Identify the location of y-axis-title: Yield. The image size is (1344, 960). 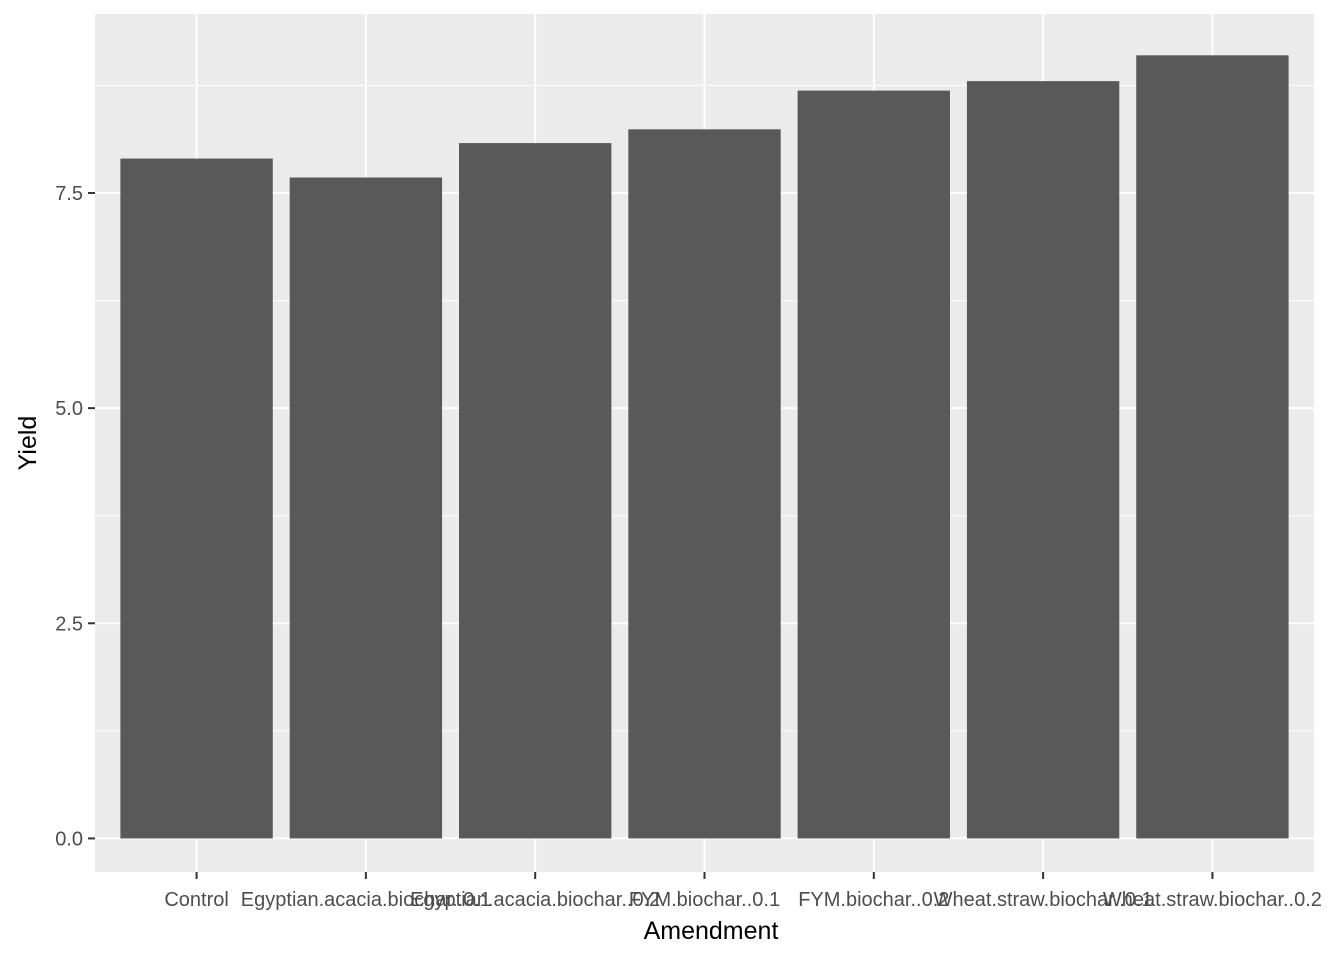
(28, 443).